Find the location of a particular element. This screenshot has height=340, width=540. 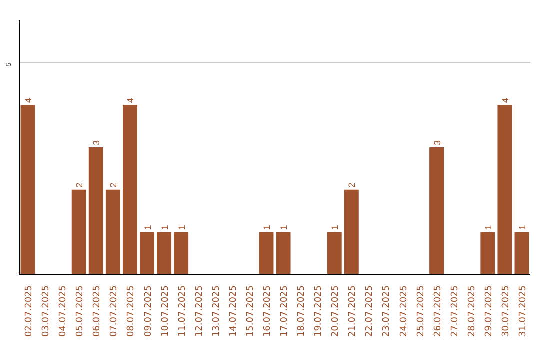

x-tick-label: 06.07.2025 is located at coordinates (97, 312).